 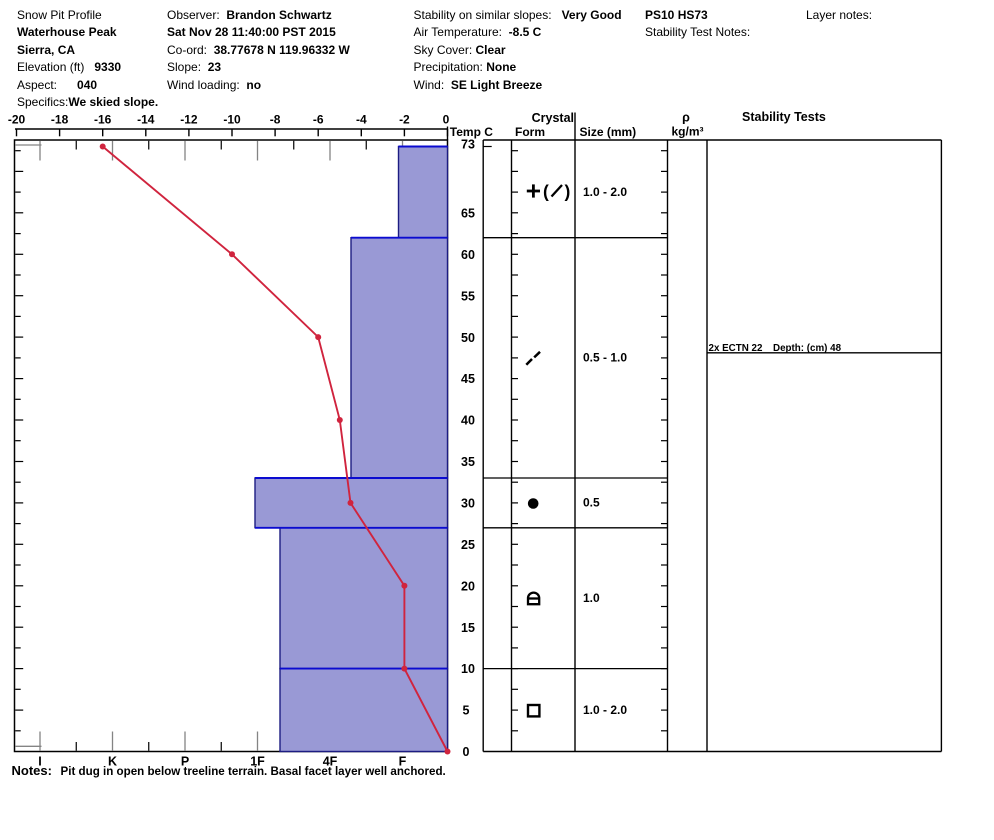 I want to click on svg-text: F, so click(x=403, y=762).